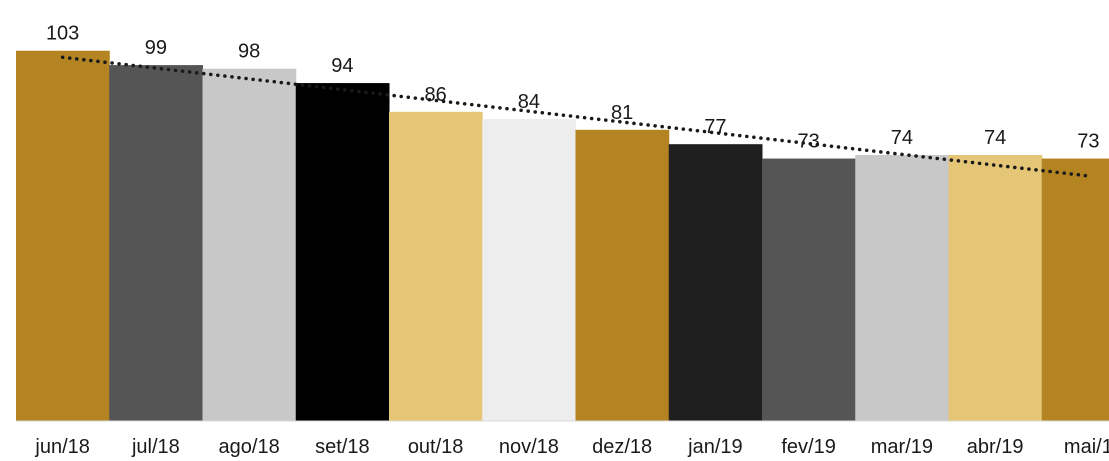 The height and width of the screenshot is (461, 1109). What do you see at coordinates (715, 127) in the screenshot?
I see `data-label-7: 77` at bounding box center [715, 127].